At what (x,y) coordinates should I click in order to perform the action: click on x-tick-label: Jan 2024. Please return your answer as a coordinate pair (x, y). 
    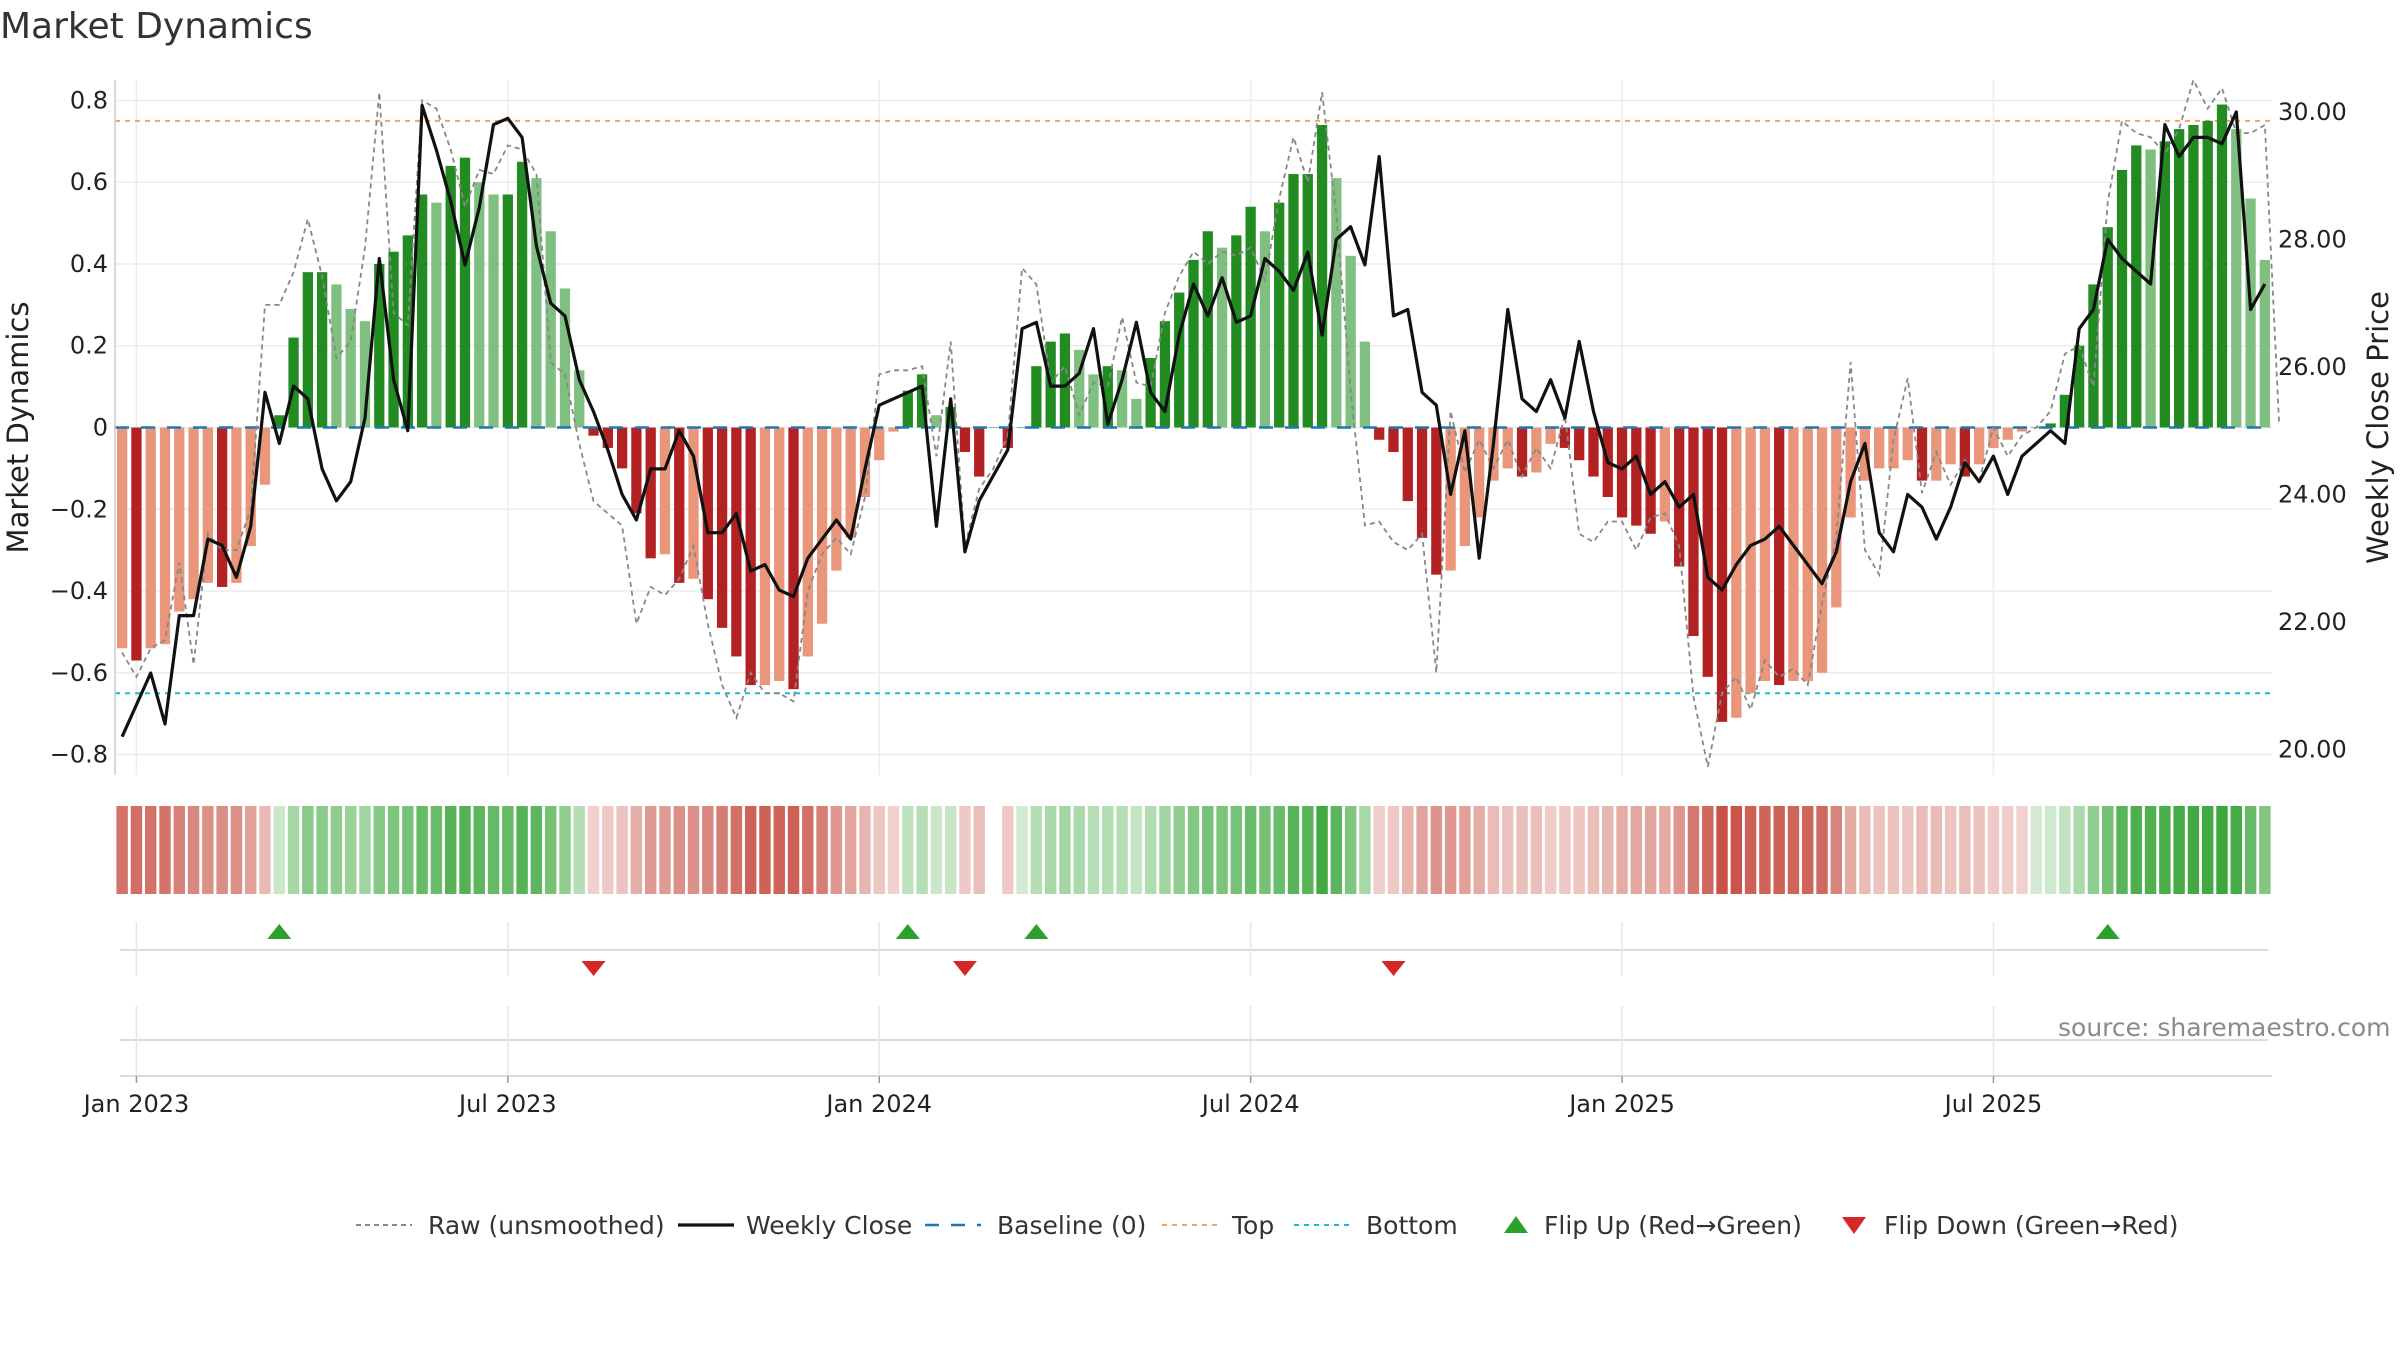
    Looking at the image, I should click on (878, 1104).